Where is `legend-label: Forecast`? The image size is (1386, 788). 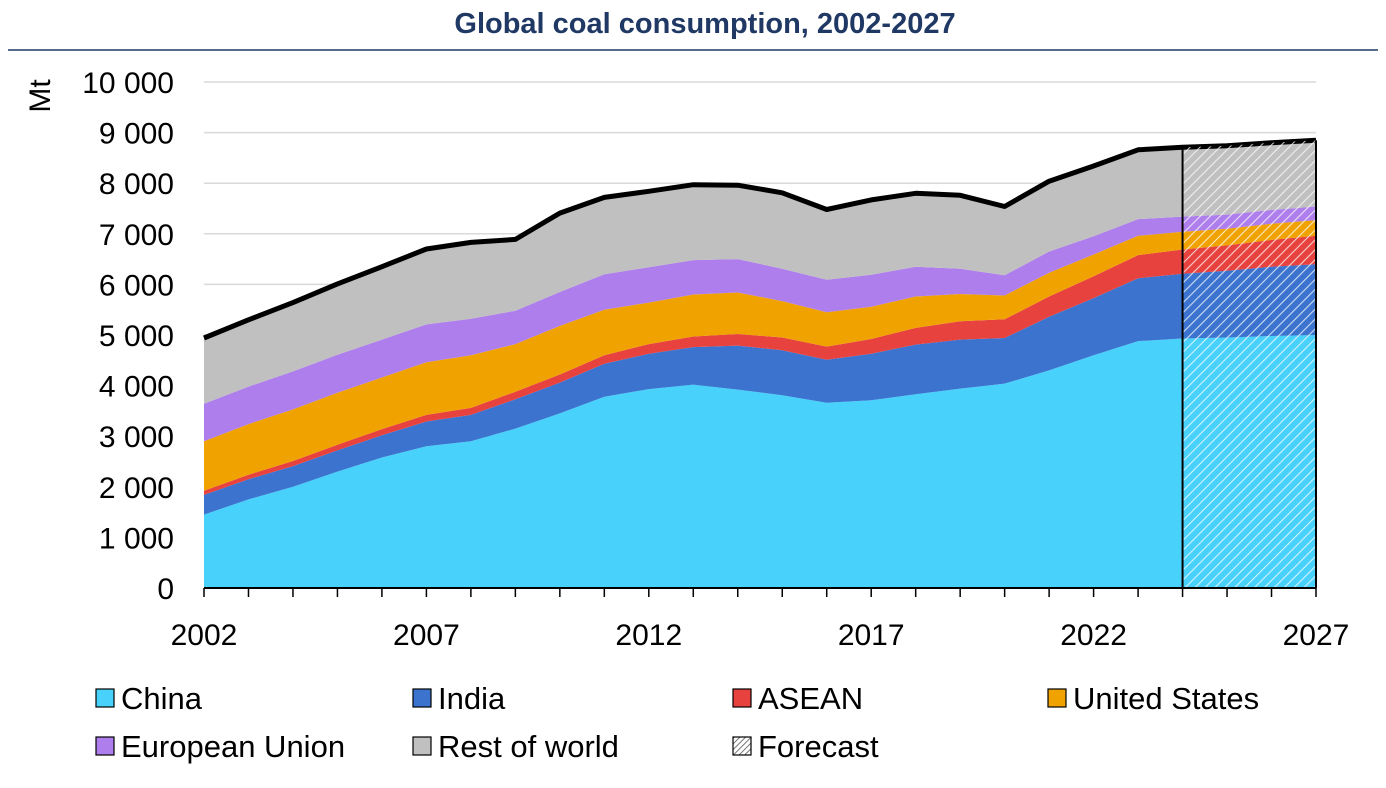 legend-label: Forecast is located at coordinates (818, 746).